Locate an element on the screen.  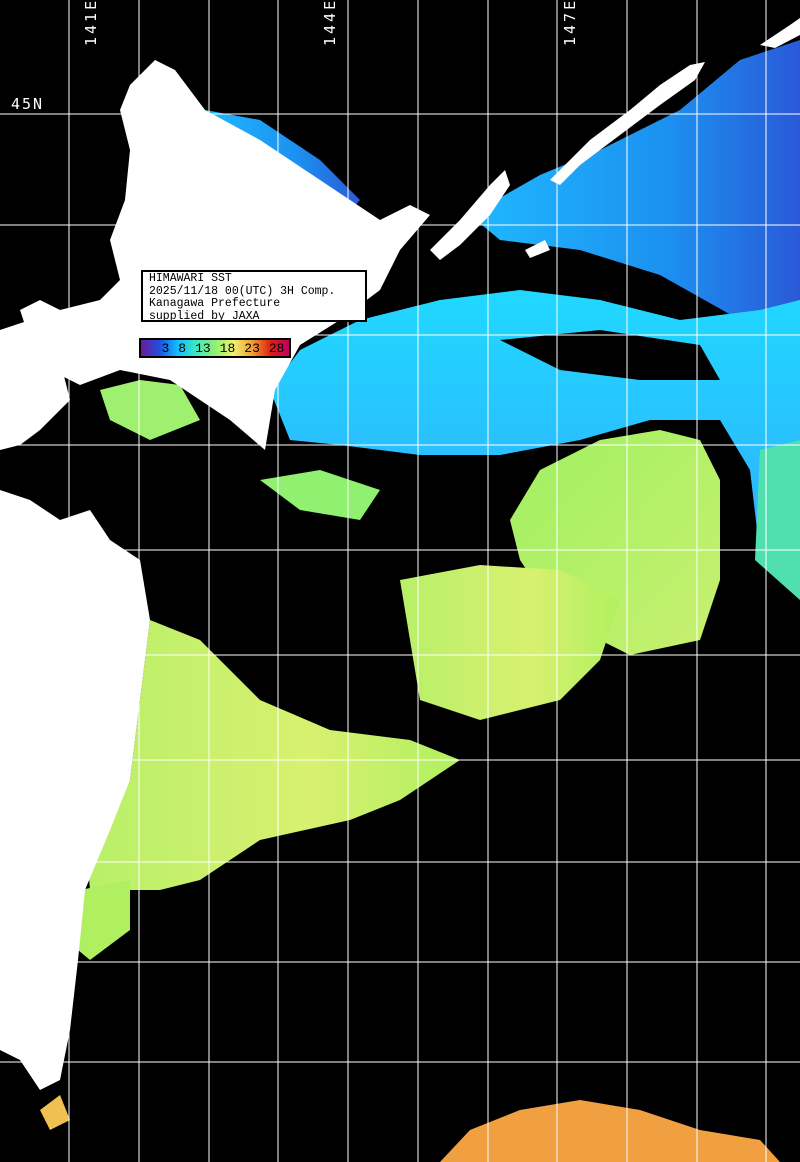
color-legend: 3 8 13 18 23 28 is located at coordinates (215, 348).